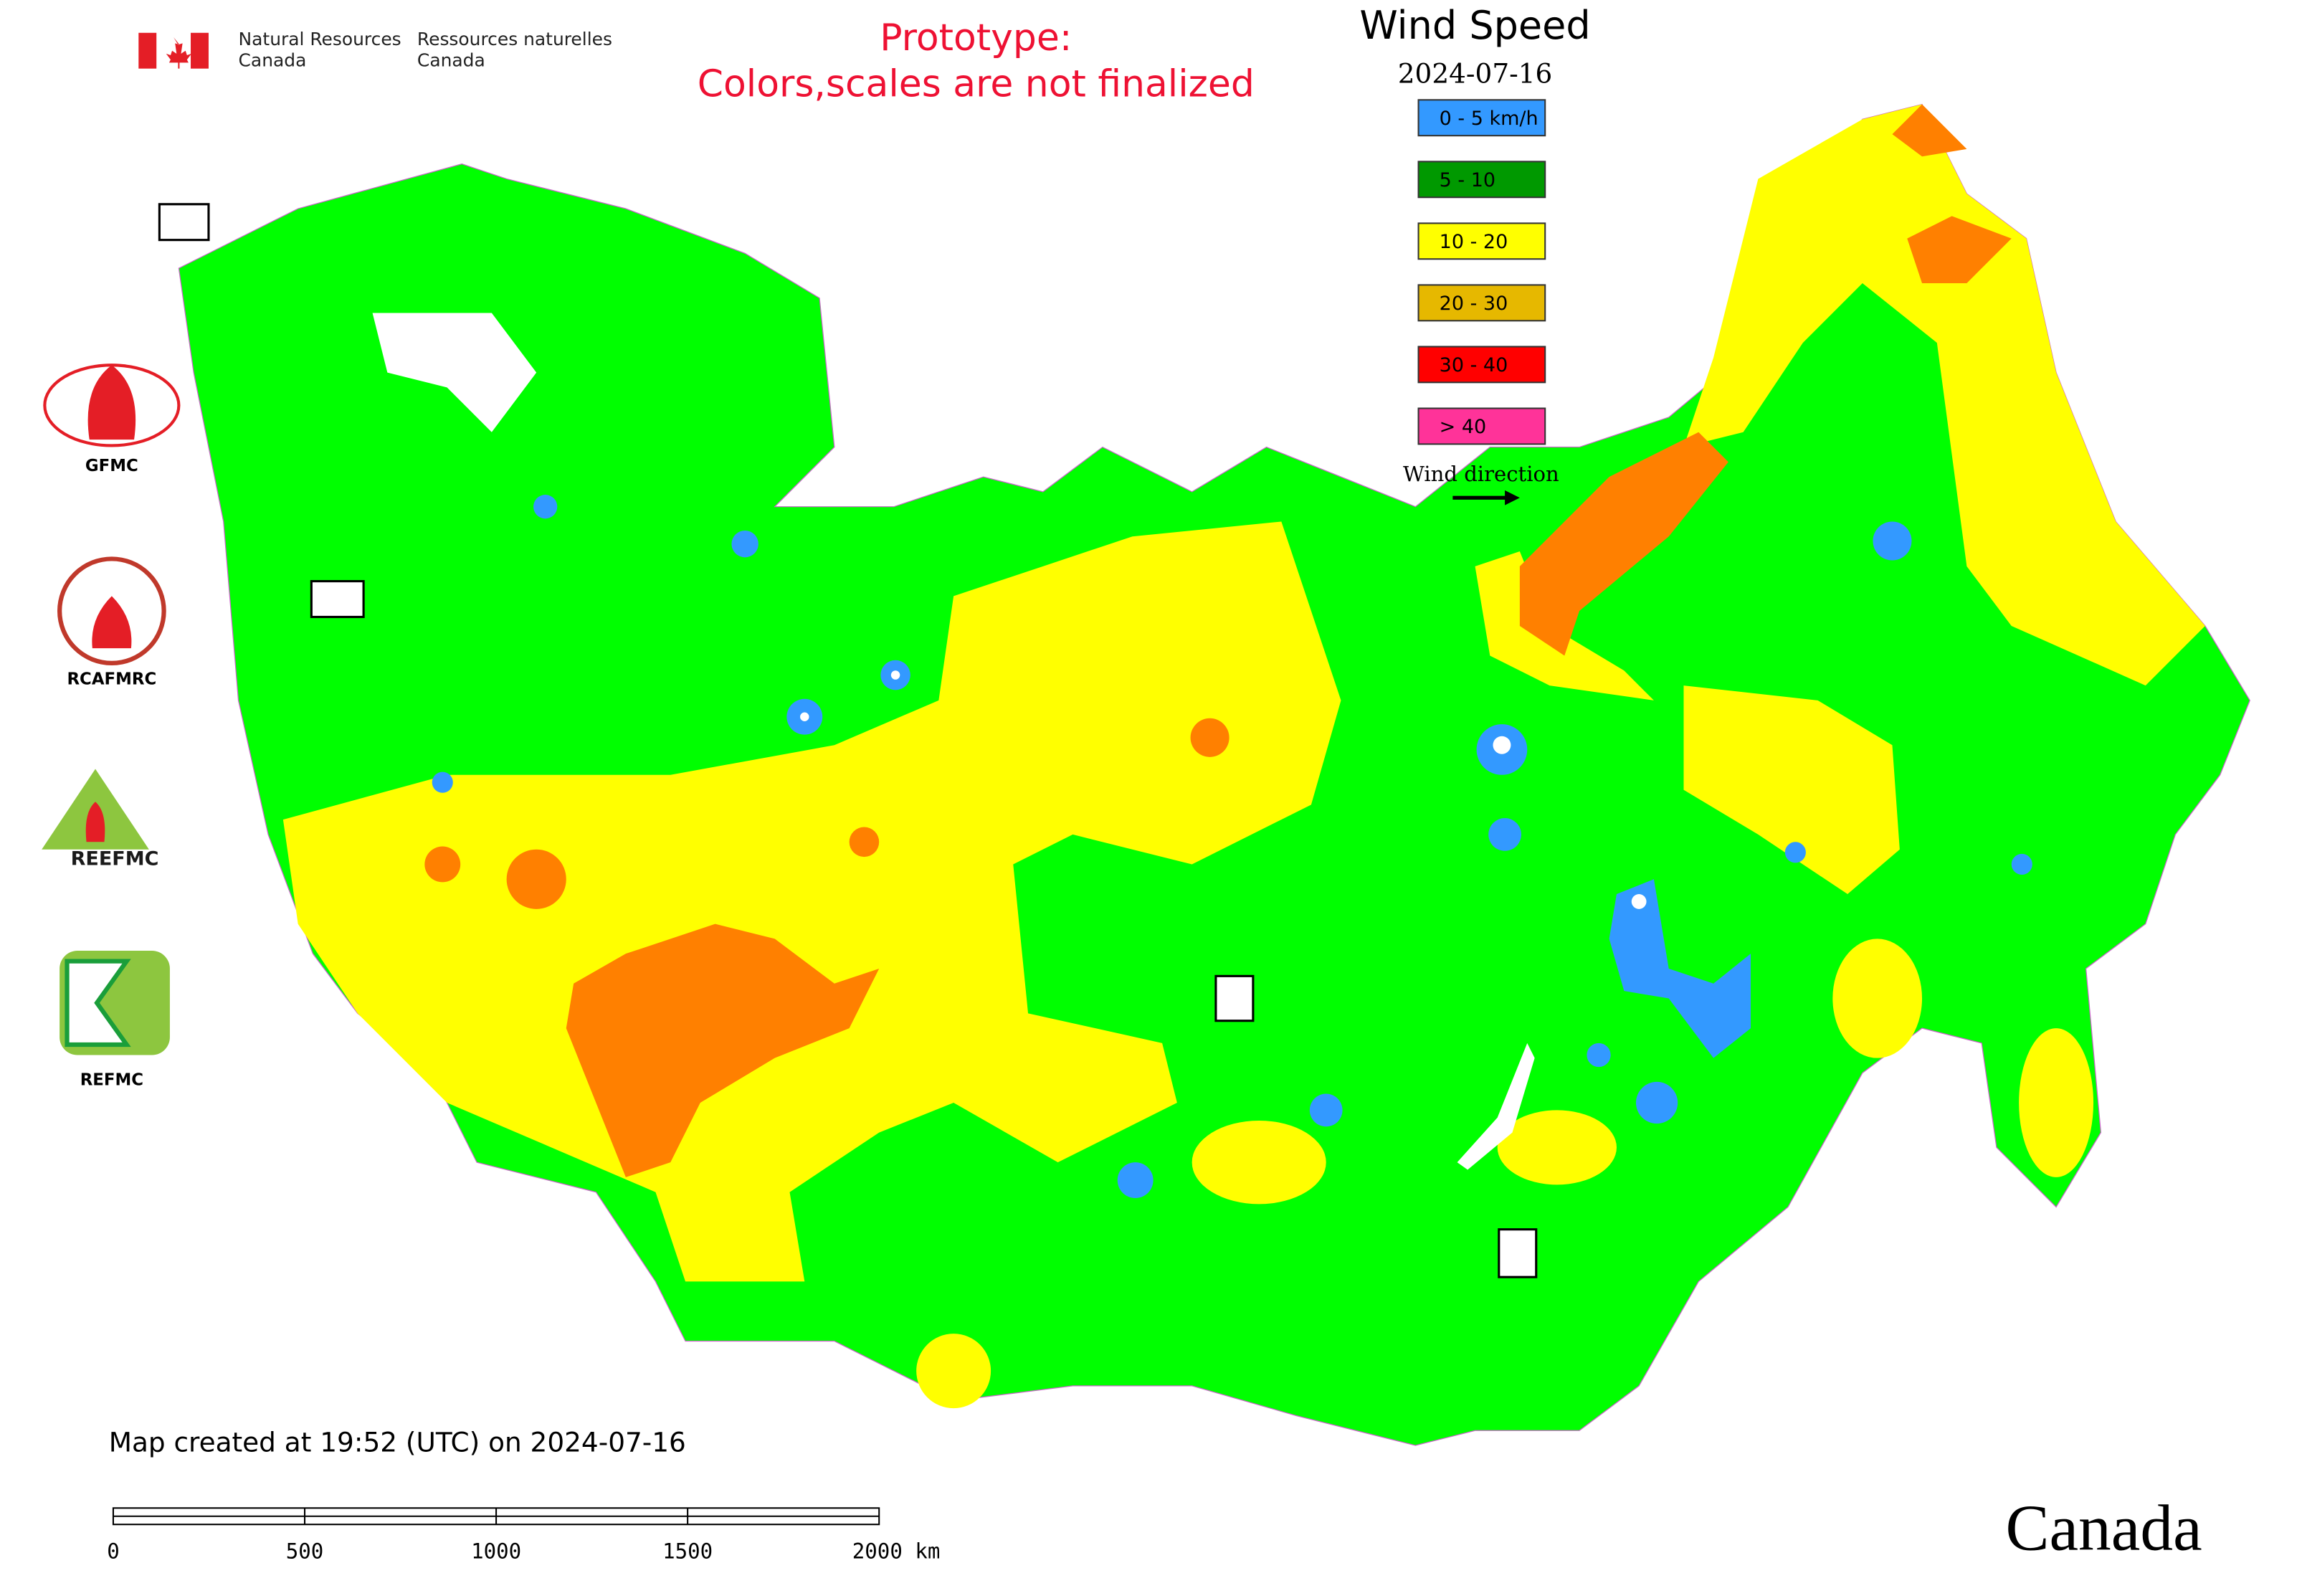  What do you see at coordinates (112, 1079) in the screenshot?
I see `logo-label: REFMC` at bounding box center [112, 1079].